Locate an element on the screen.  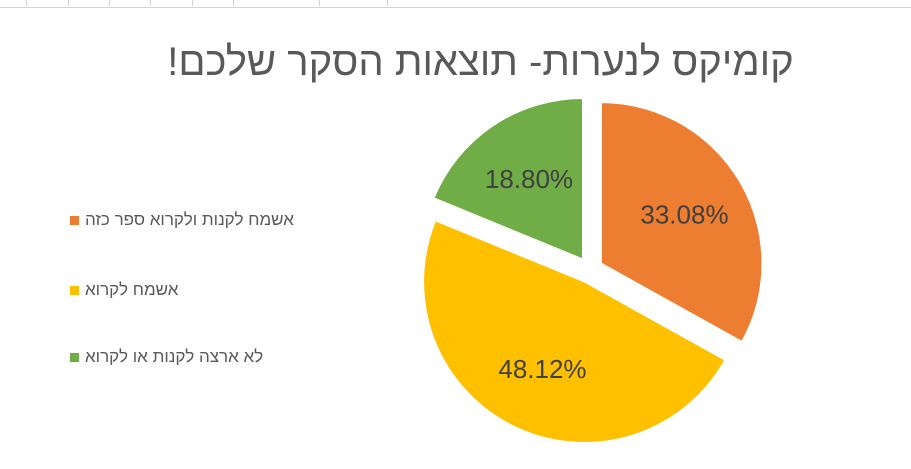
data-label: 33.08% is located at coordinates (684, 214).